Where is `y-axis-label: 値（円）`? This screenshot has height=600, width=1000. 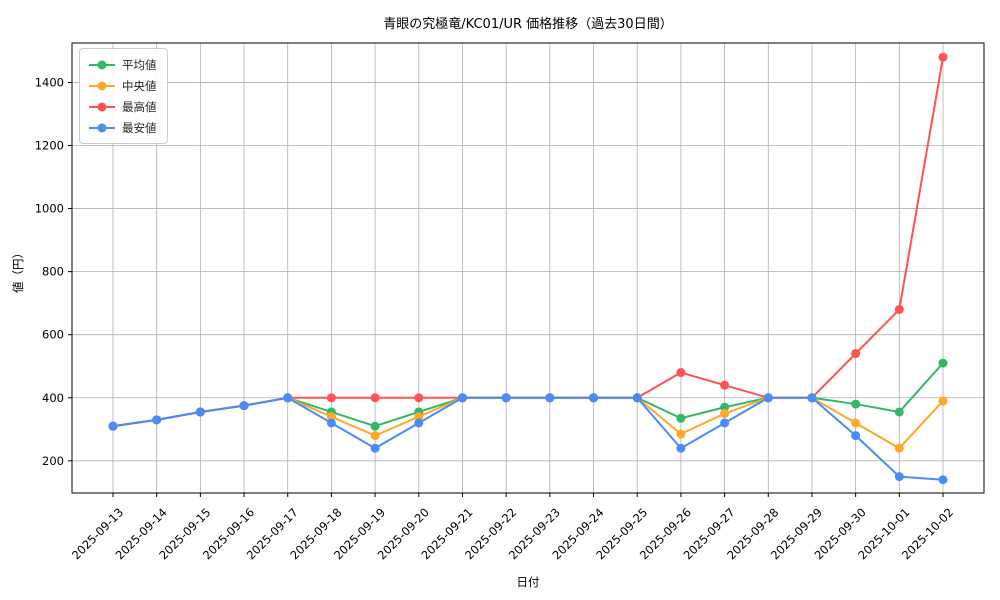 y-axis-label: 値（円） is located at coordinates (18, 270).